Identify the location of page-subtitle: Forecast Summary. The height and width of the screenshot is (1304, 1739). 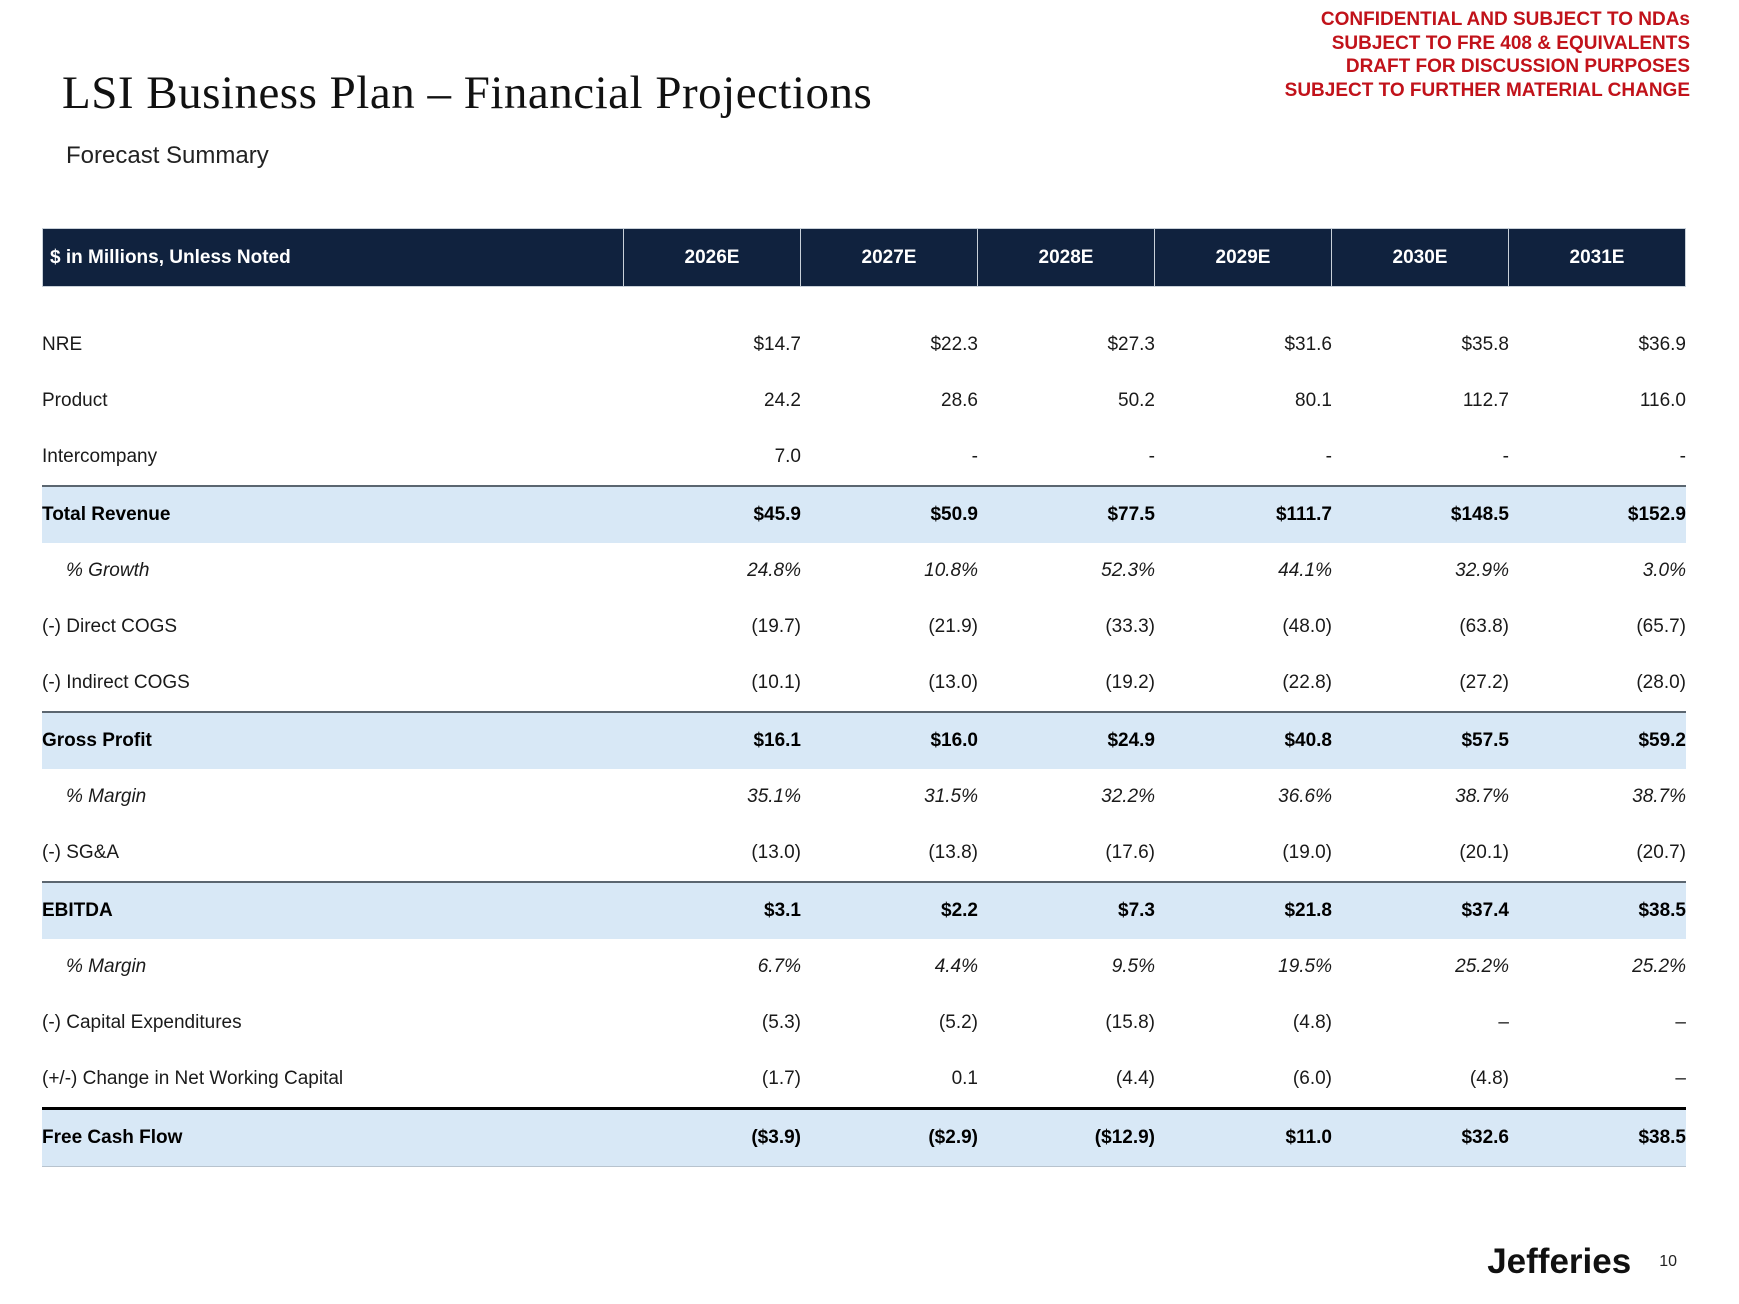
(167, 155).